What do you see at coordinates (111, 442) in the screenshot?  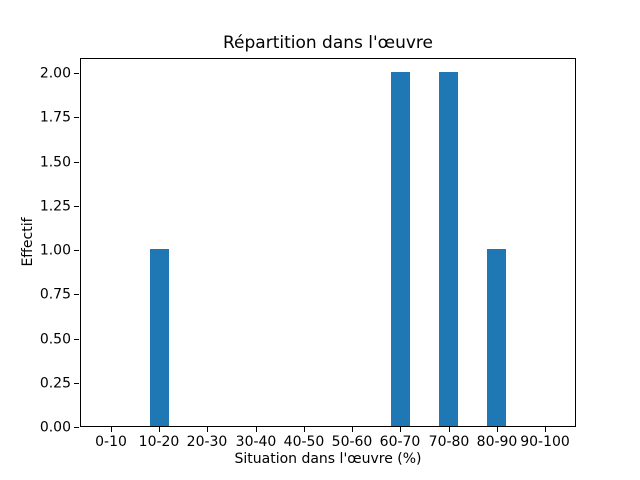 I see `x-tick-label: 0-10` at bounding box center [111, 442].